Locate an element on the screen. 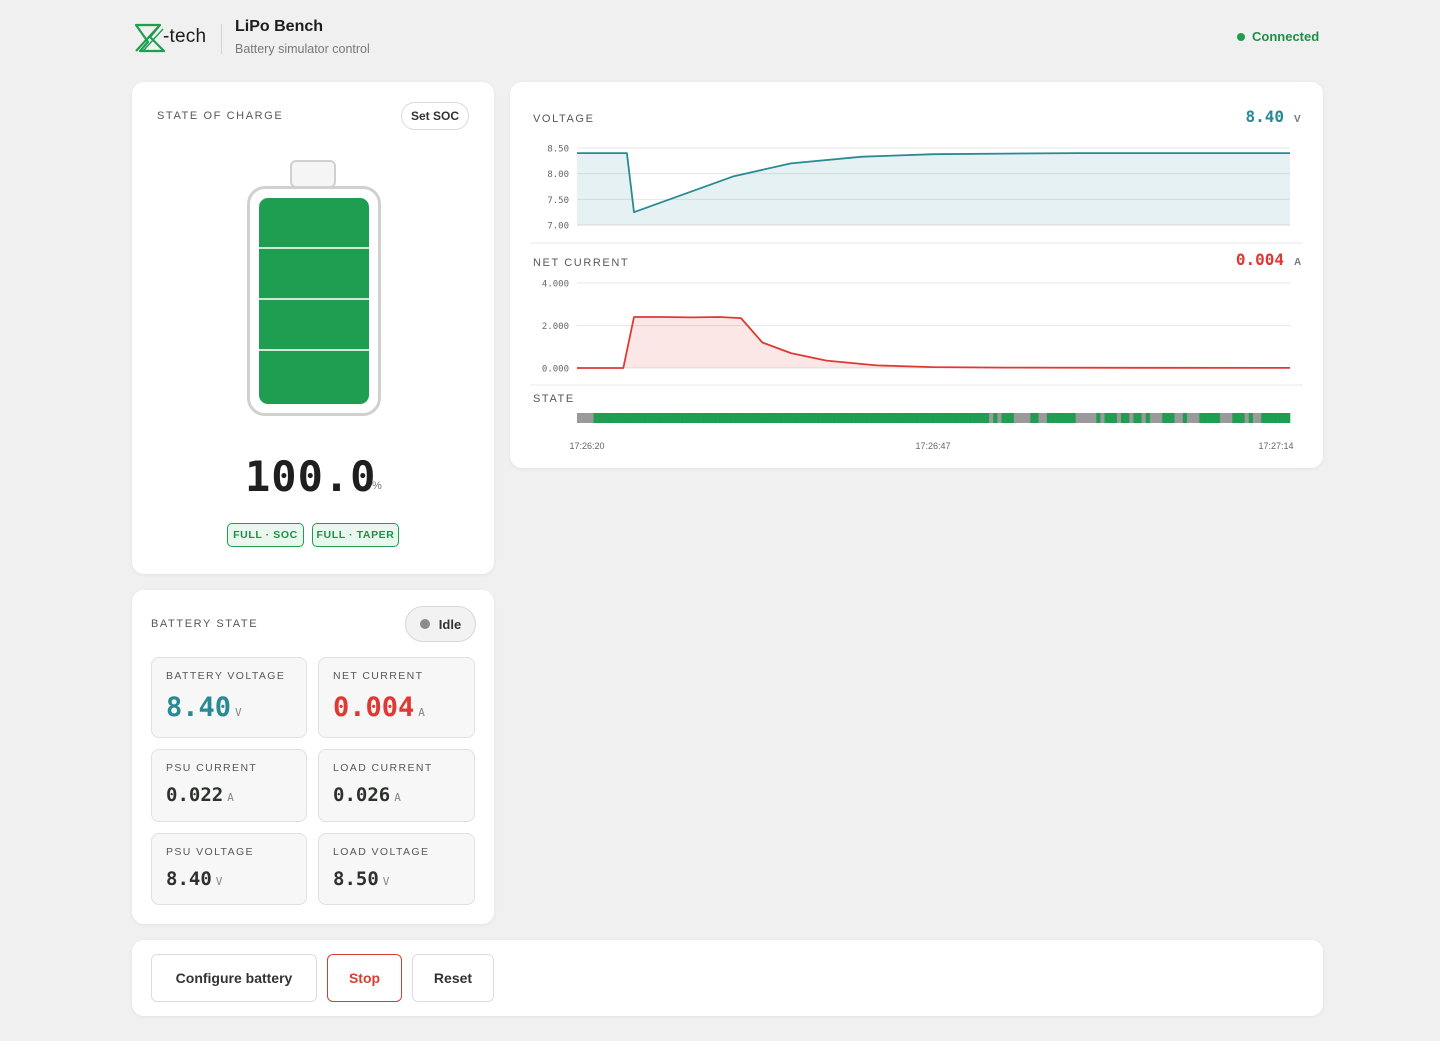  stop-button: Stop is located at coordinates (364, 978).